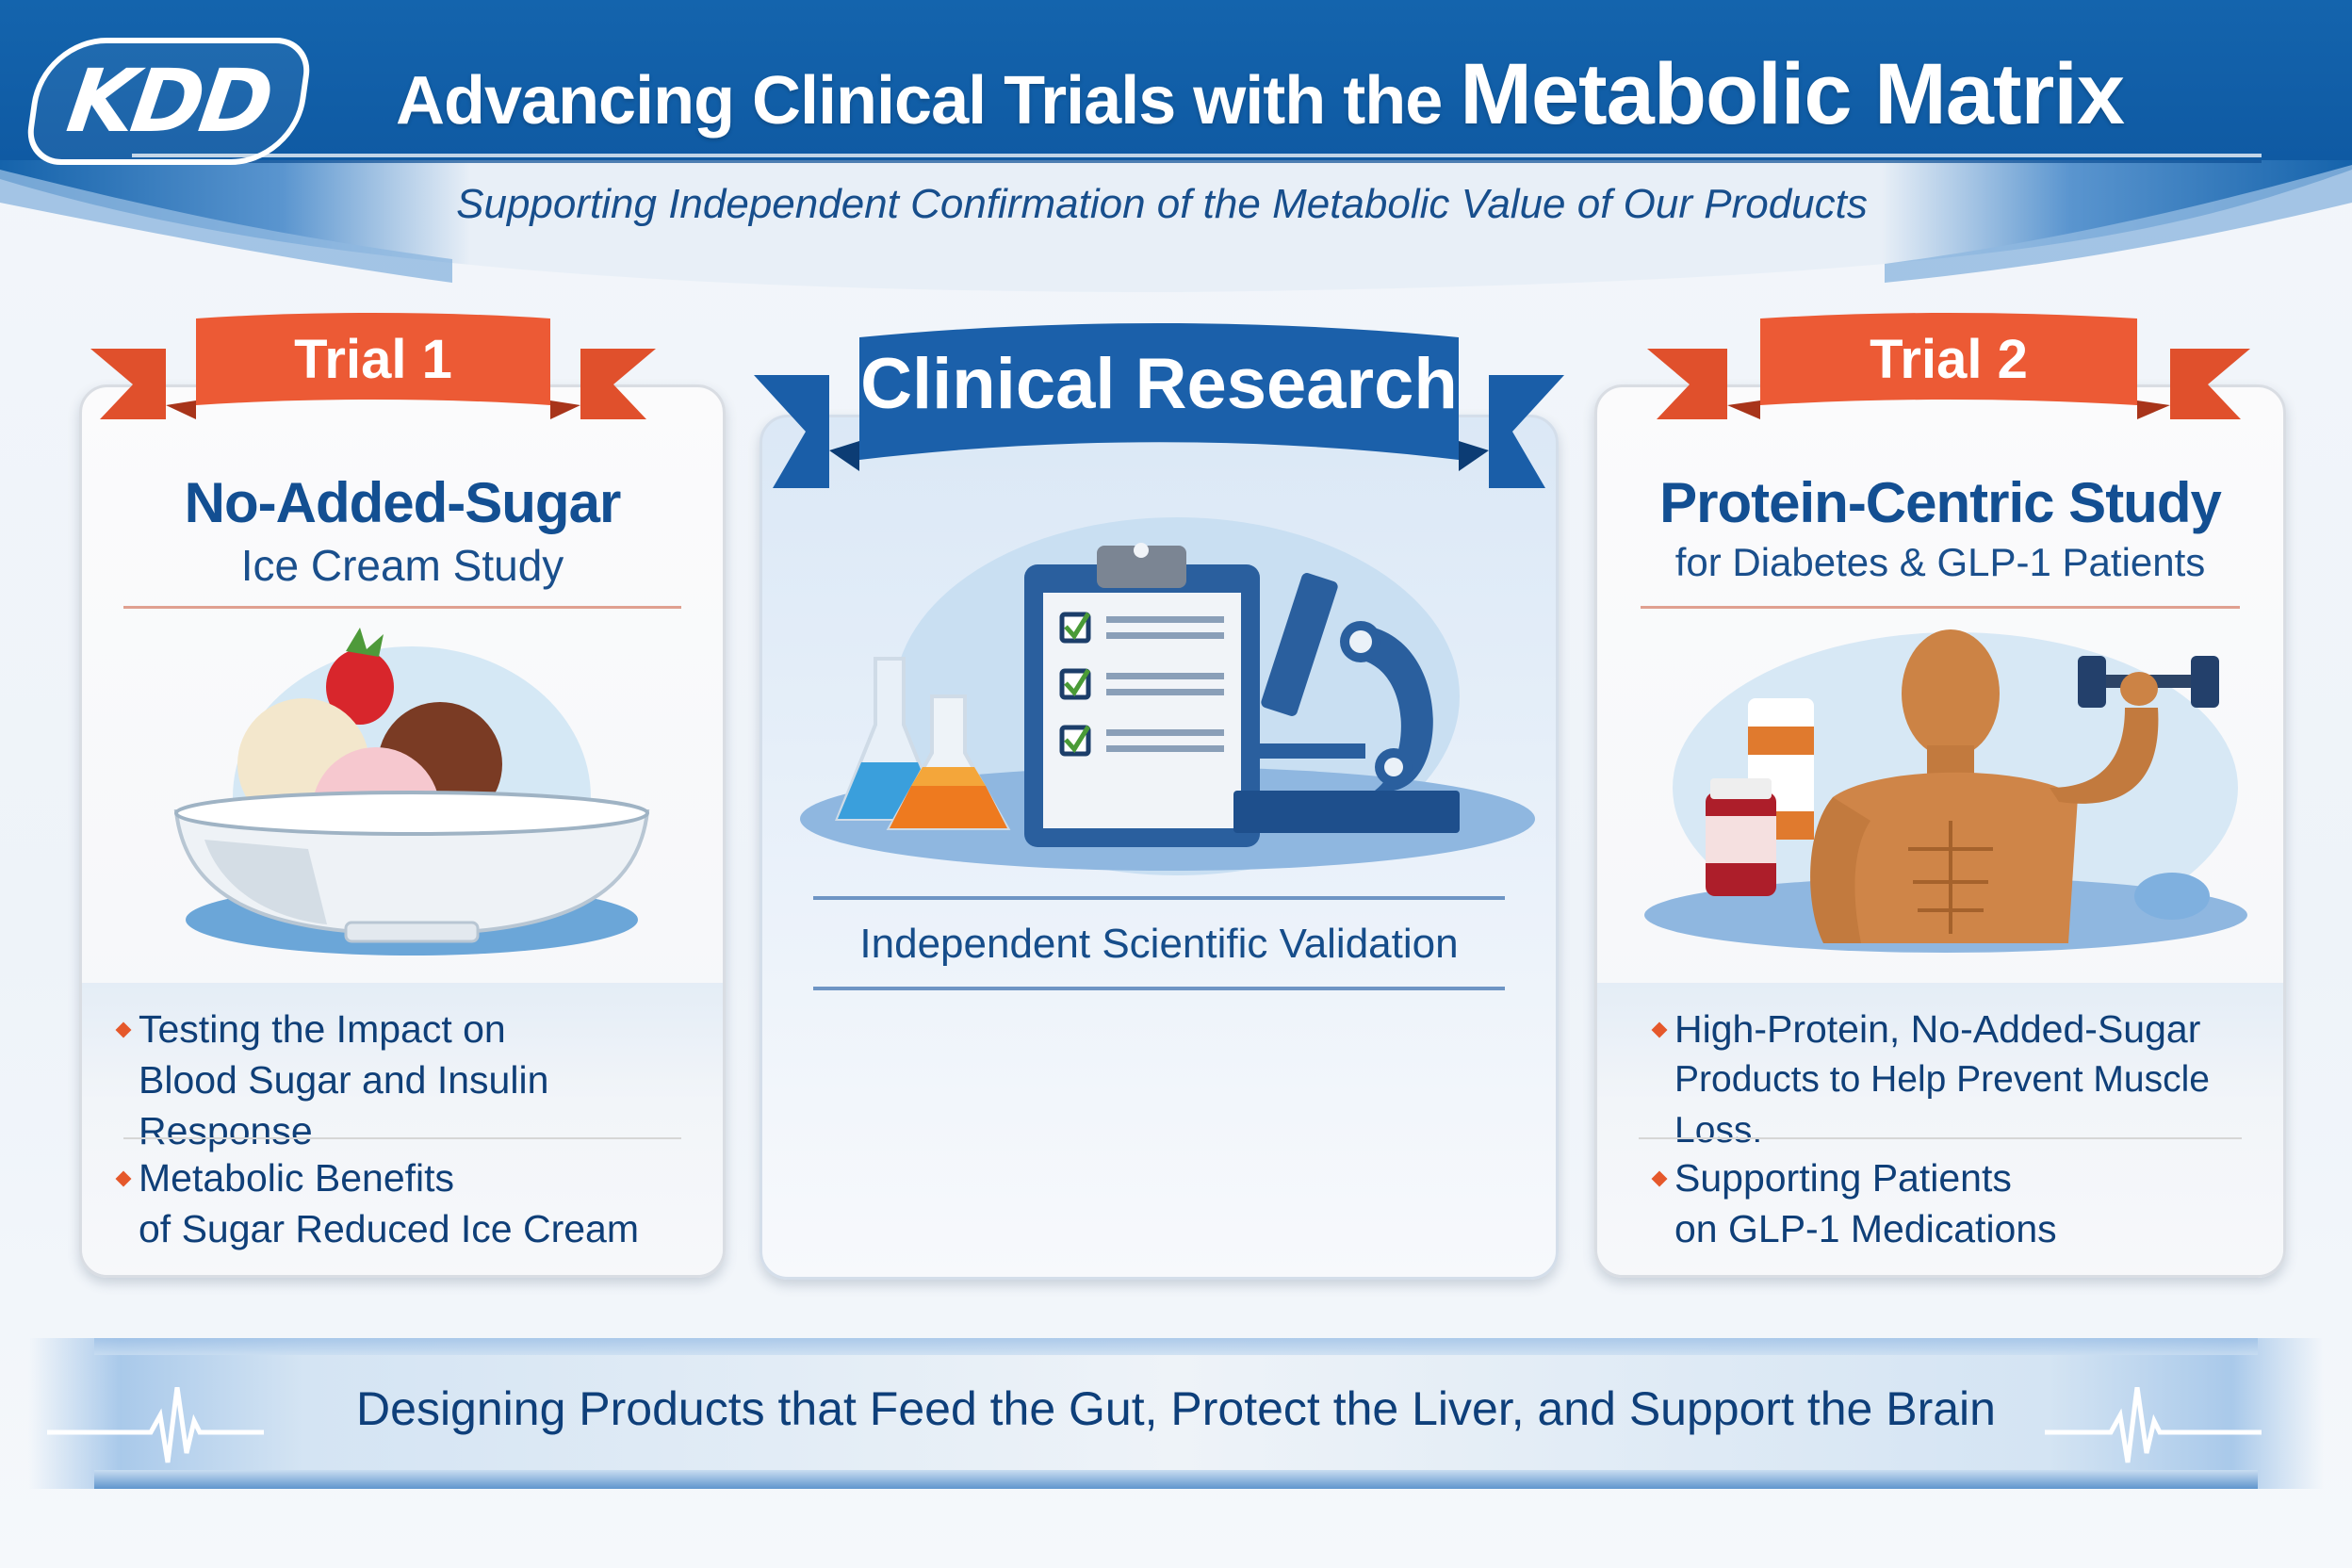  I want to click on trial-1-ribbon: Trial 1, so click(373, 372).